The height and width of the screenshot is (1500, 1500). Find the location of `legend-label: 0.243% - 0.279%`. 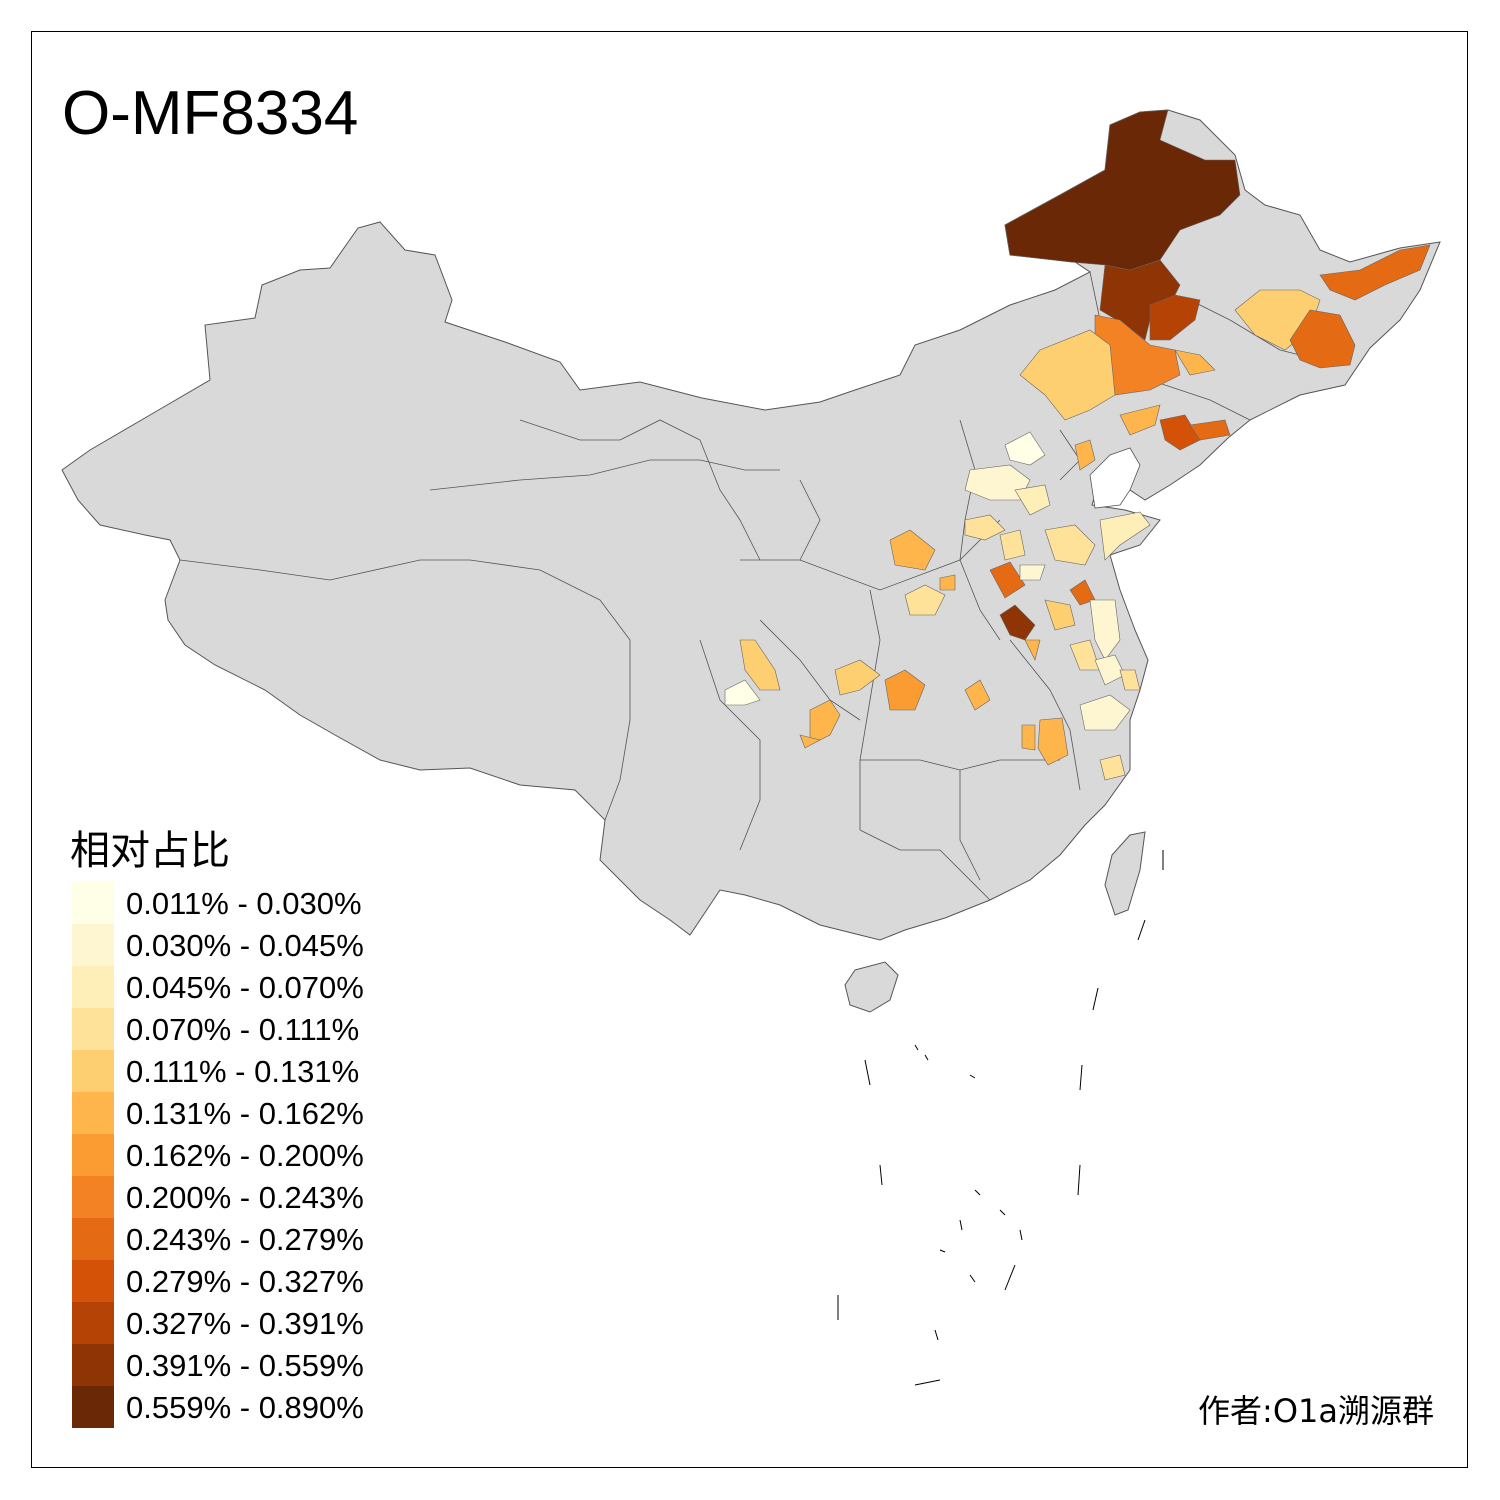

legend-label: 0.243% - 0.279% is located at coordinates (245, 1239).